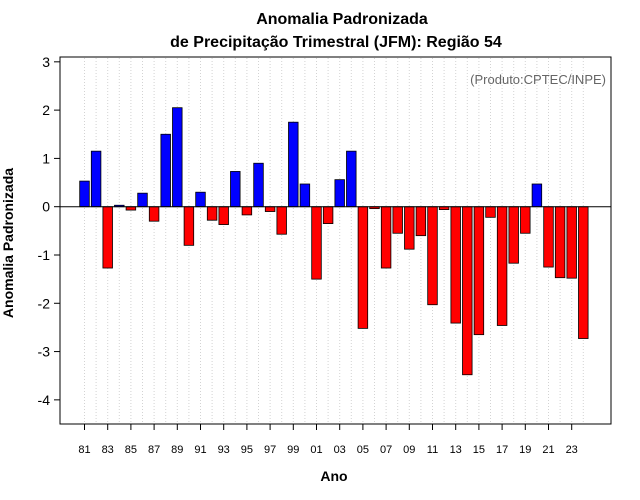 This screenshot has height=500, width=640. Describe the element at coordinates (154, 214) in the screenshot. I see `bar-1987` at that location.